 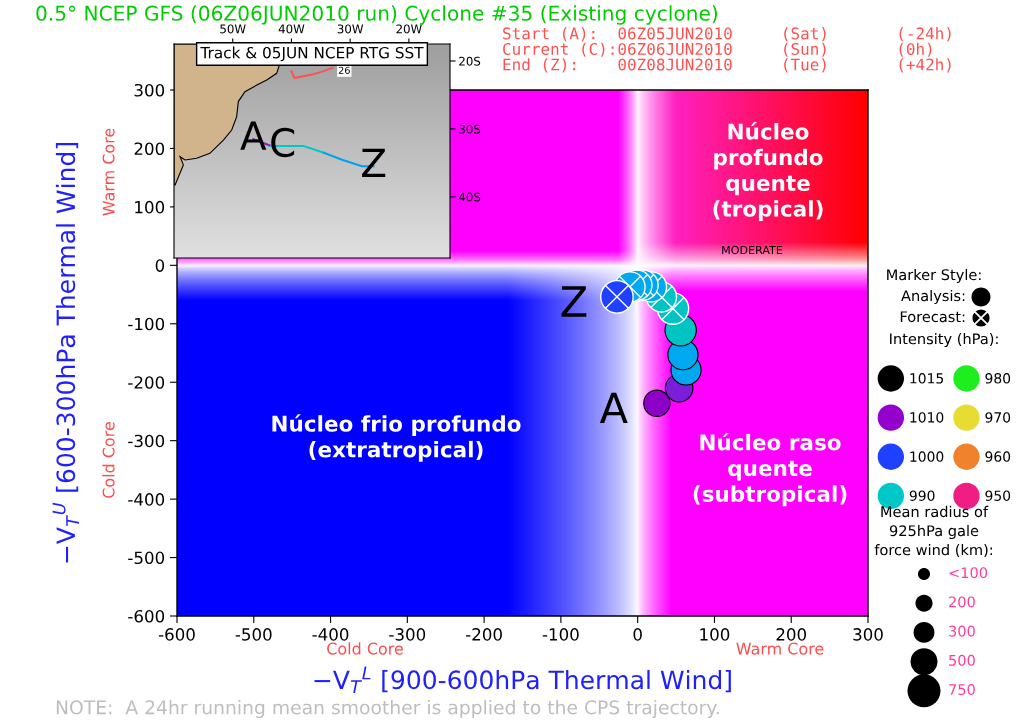 What do you see at coordinates (149, 149) in the screenshot?
I see `y-tick-label: 200` at bounding box center [149, 149].